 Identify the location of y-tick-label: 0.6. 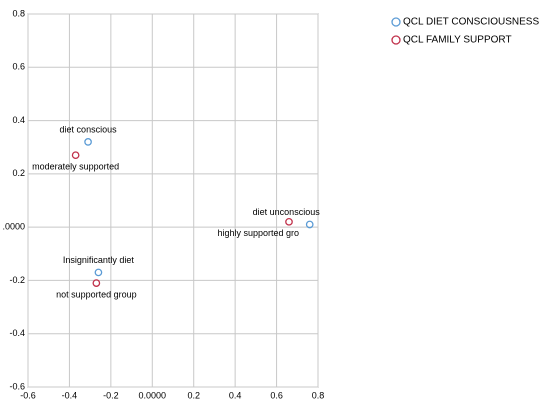
(18, 67).